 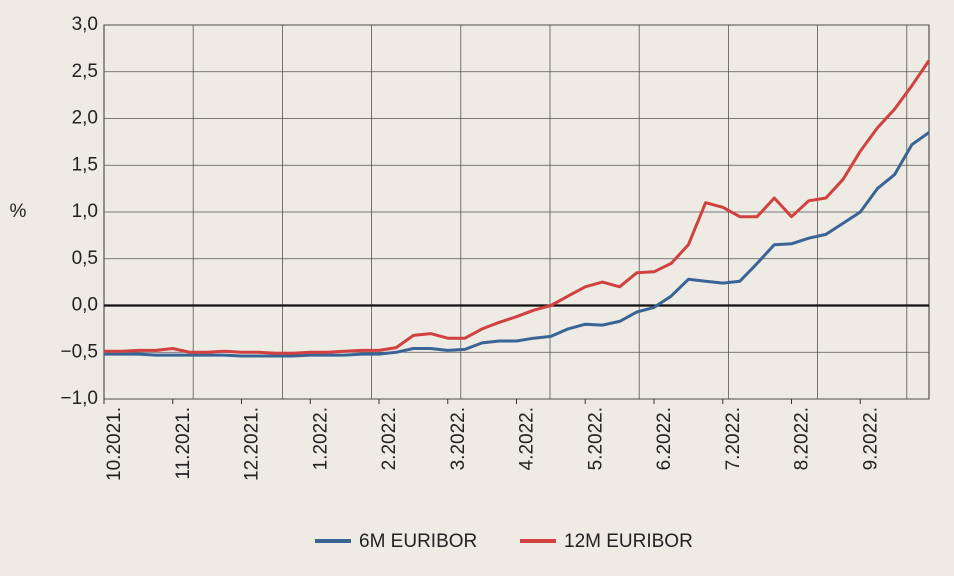 I want to click on x-tick-label: 2.2022., so click(x=389, y=438).